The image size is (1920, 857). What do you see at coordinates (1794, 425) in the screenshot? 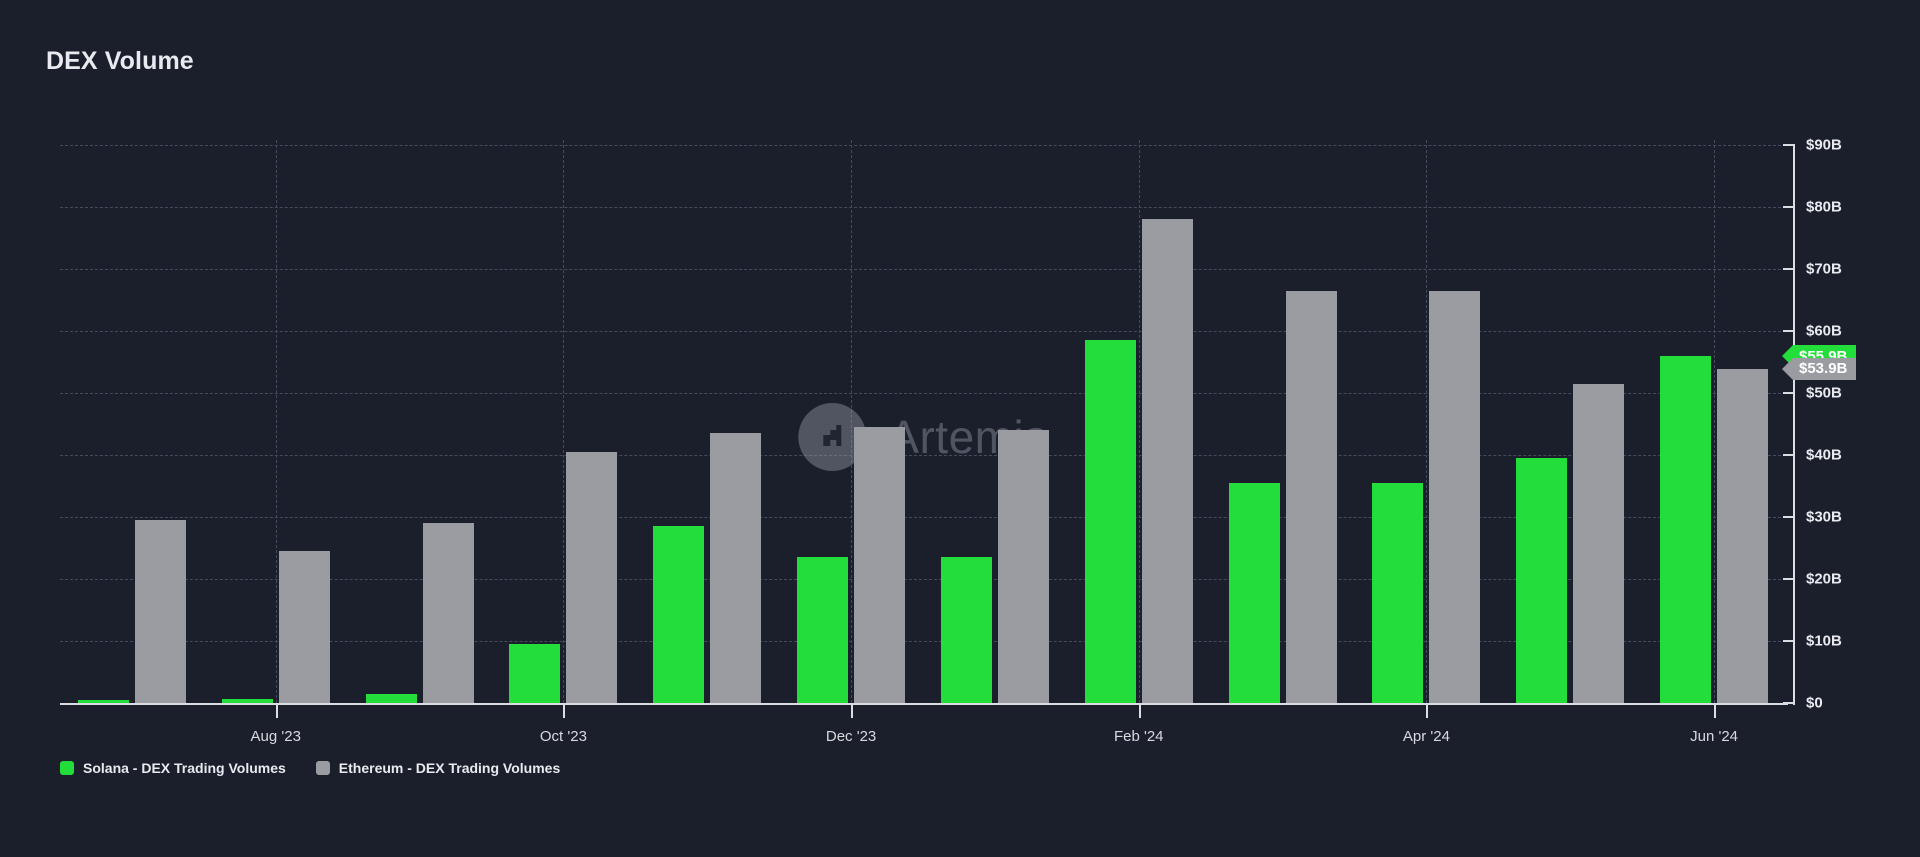
I see `y-axis-line` at bounding box center [1794, 425].